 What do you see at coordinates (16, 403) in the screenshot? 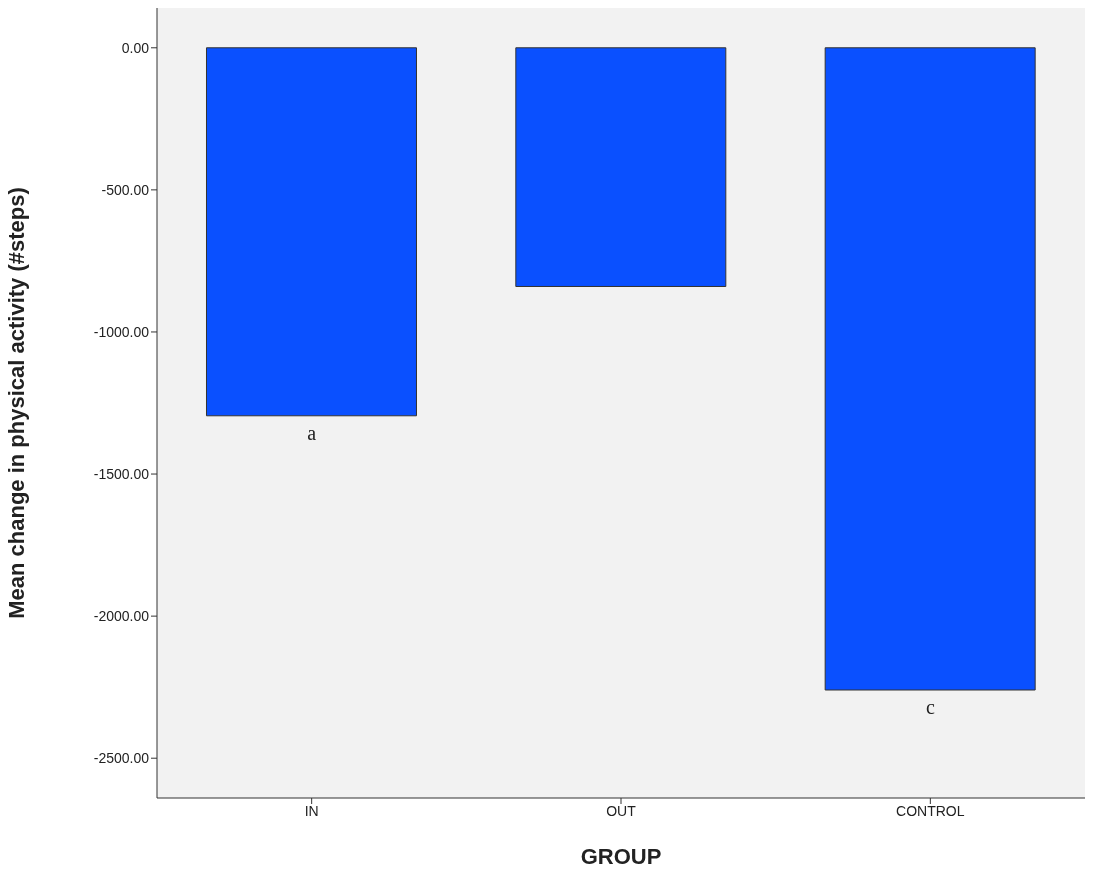
I see `y-axis-title: Mean change in physical activity (#steps)` at bounding box center [16, 403].